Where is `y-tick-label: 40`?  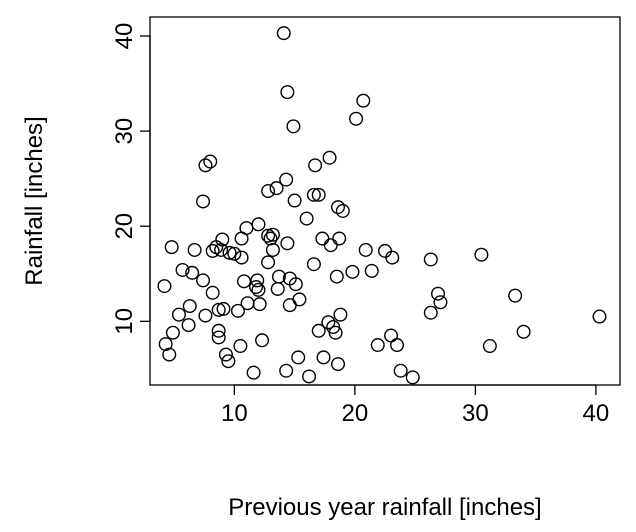 y-tick-label: 40 is located at coordinates (124, 36).